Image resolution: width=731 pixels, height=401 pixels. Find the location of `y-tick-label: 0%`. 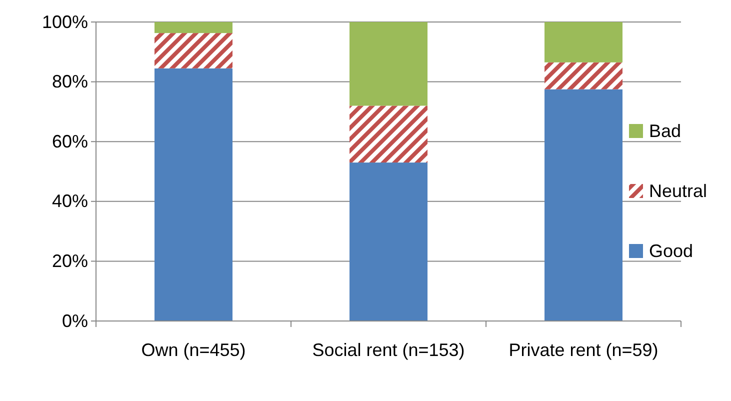

y-tick-label: 0% is located at coordinates (75, 320).